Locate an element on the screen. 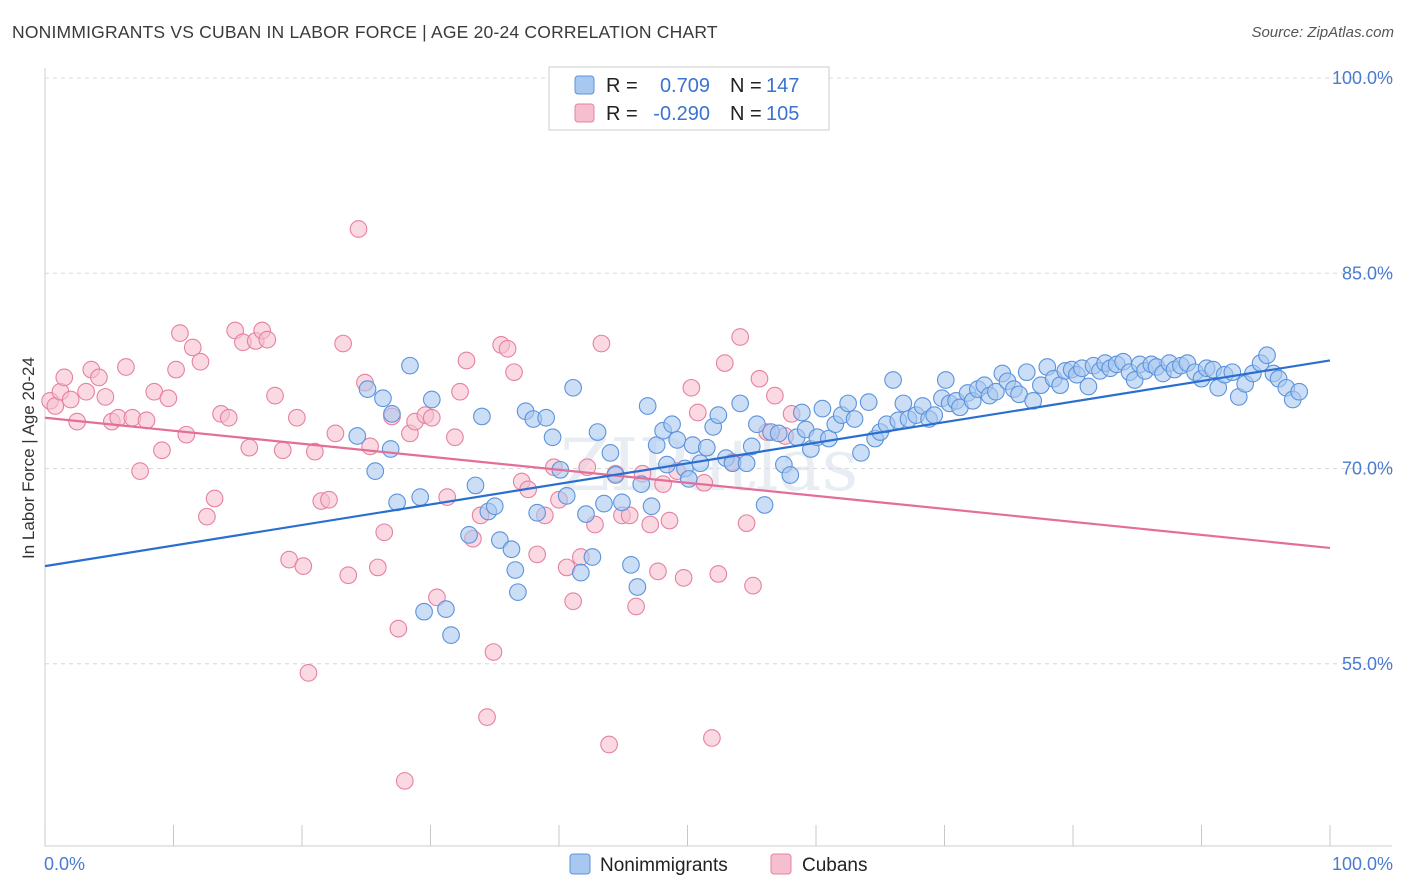 The image size is (1406, 892). series-legend: Nonimmigrants Cubans is located at coordinates (718, 864).